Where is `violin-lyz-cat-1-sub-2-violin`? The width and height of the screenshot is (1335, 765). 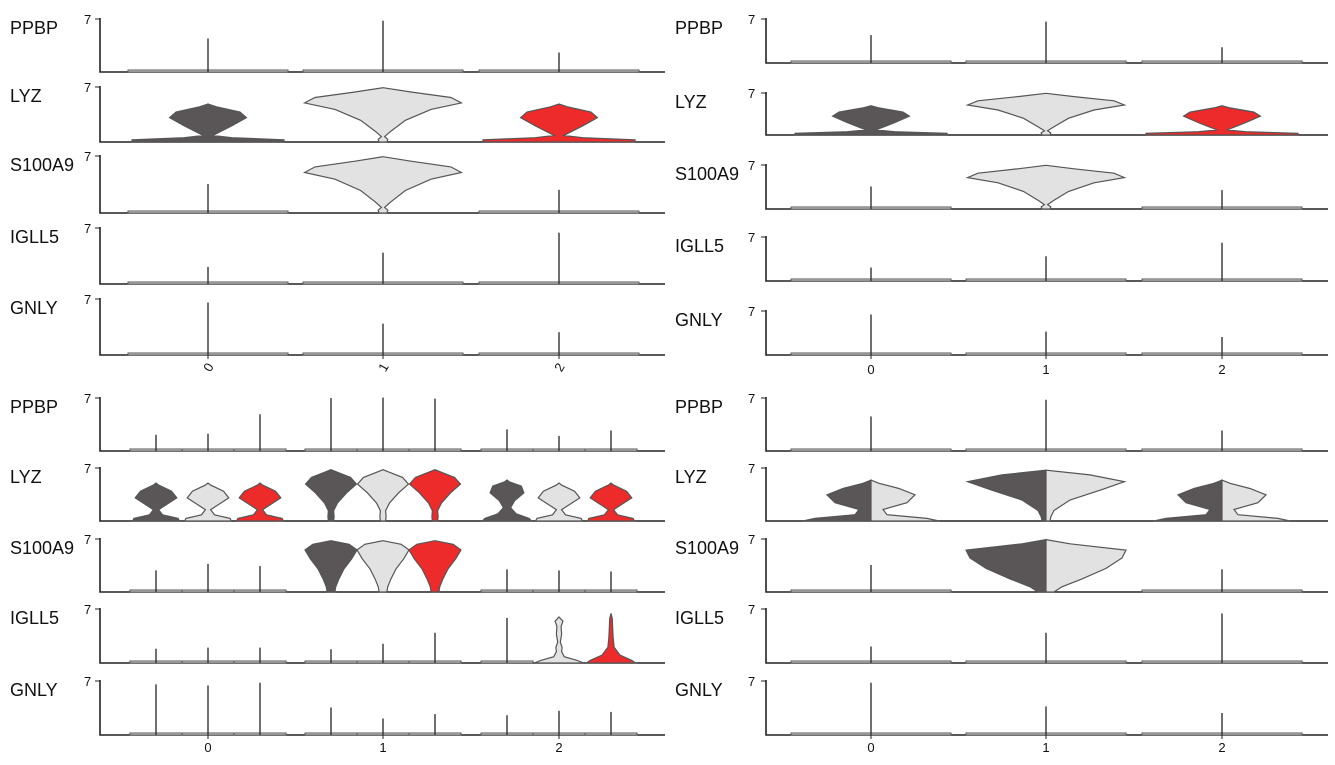 violin-lyz-cat-1-sub-2-violin is located at coordinates (435, 495).